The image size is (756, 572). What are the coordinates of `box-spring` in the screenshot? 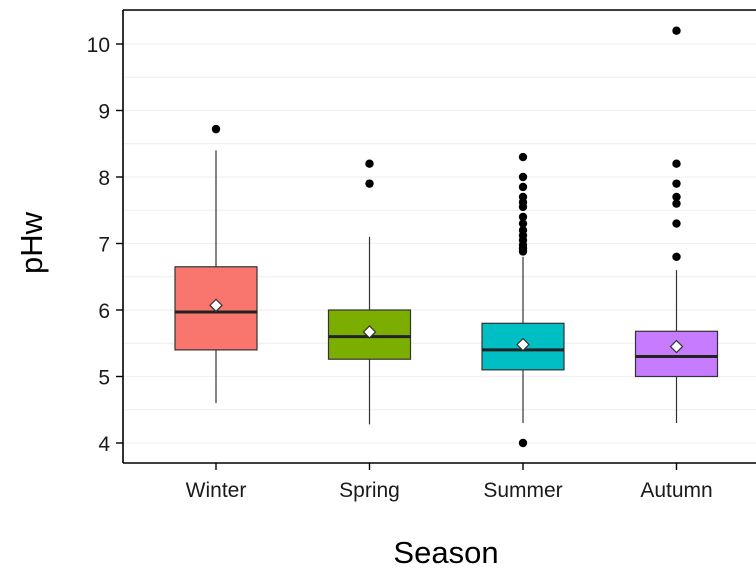 It's located at (369, 292).